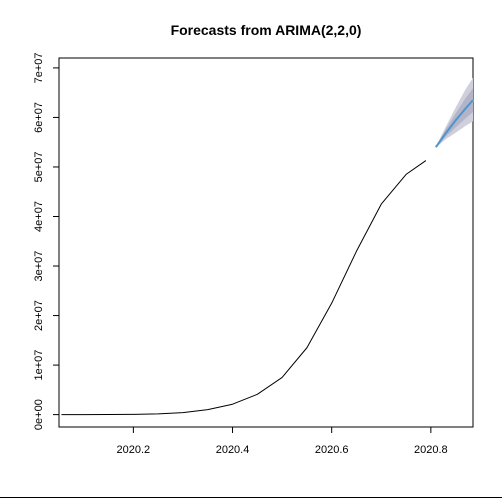 This screenshot has width=502, height=502. Describe the element at coordinates (39, 67) in the screenshot. I see `y-tick-label: 7e+07` at that location.